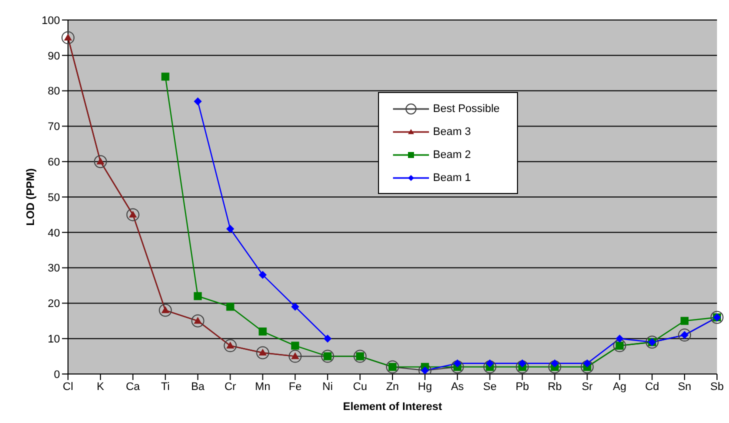 The image size is (729, 423). What do you see at coordinates (523, 386) in the screenshot?
I see `x-tick-label: Pb` at bounding box center [523, 386].